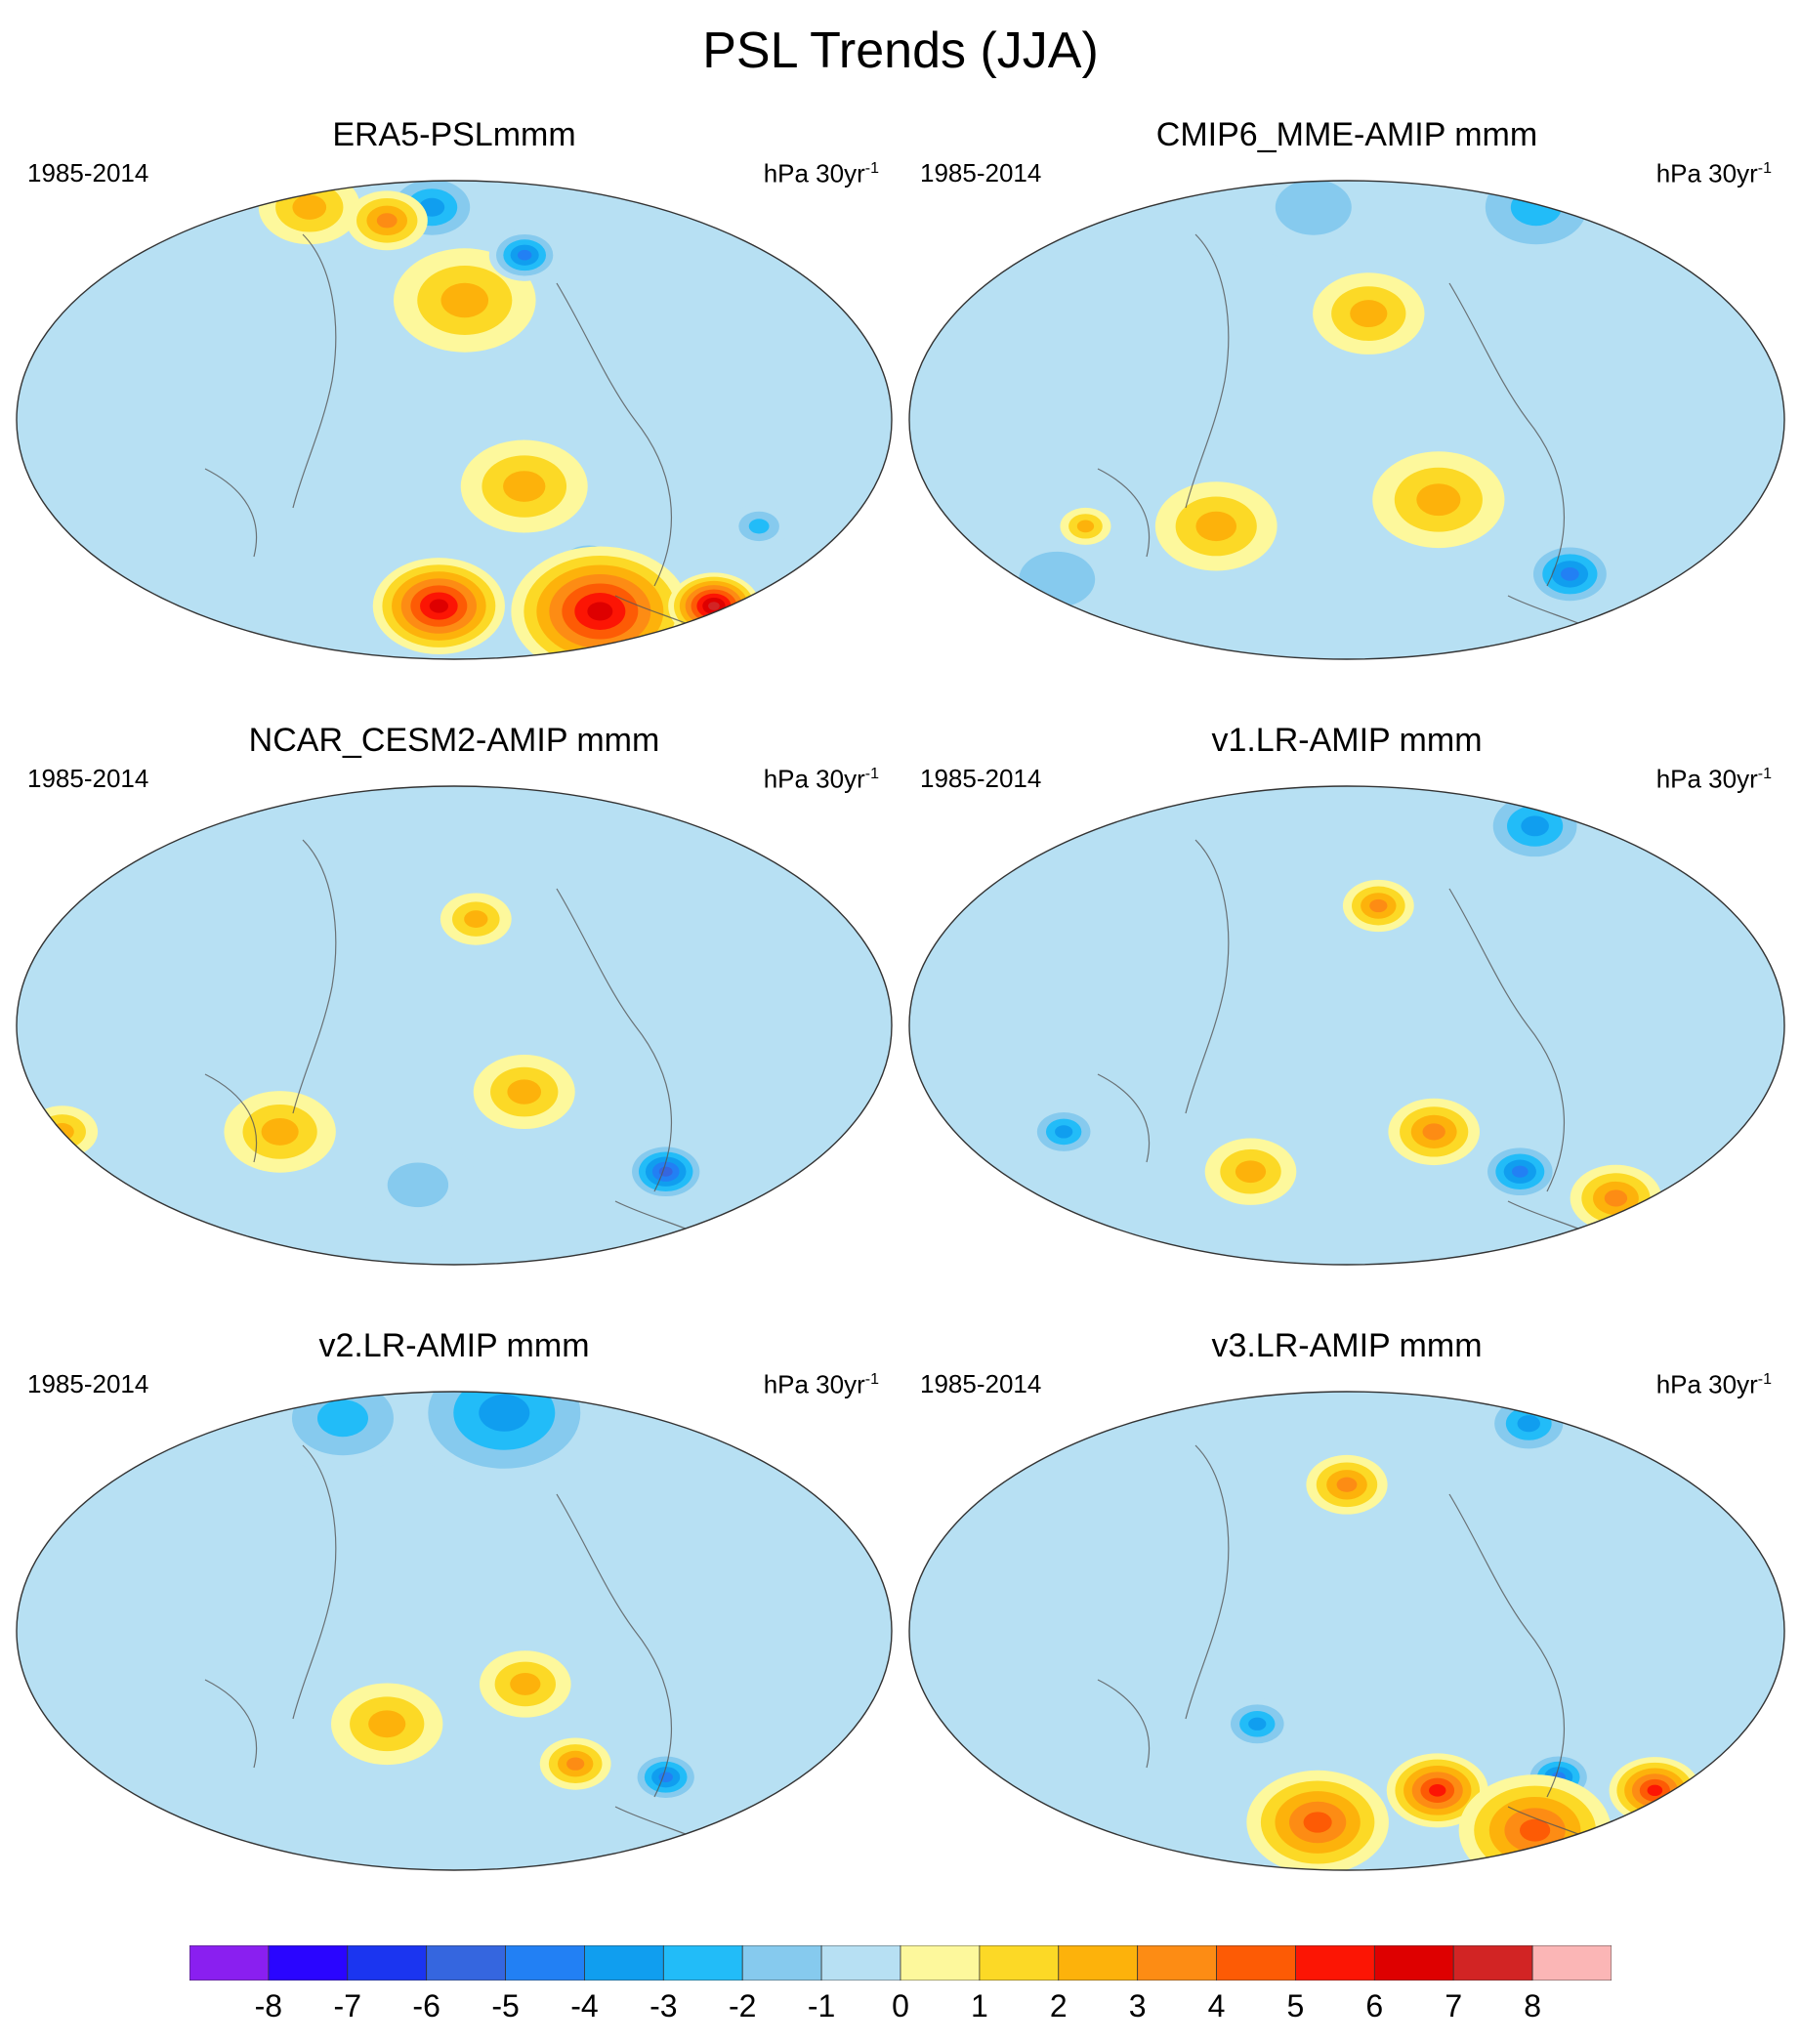 This screenshot has width=1801, height=2044. I want to click on panel-title: CMIP6_MME-AMIP mmm, so click(1346, 134).